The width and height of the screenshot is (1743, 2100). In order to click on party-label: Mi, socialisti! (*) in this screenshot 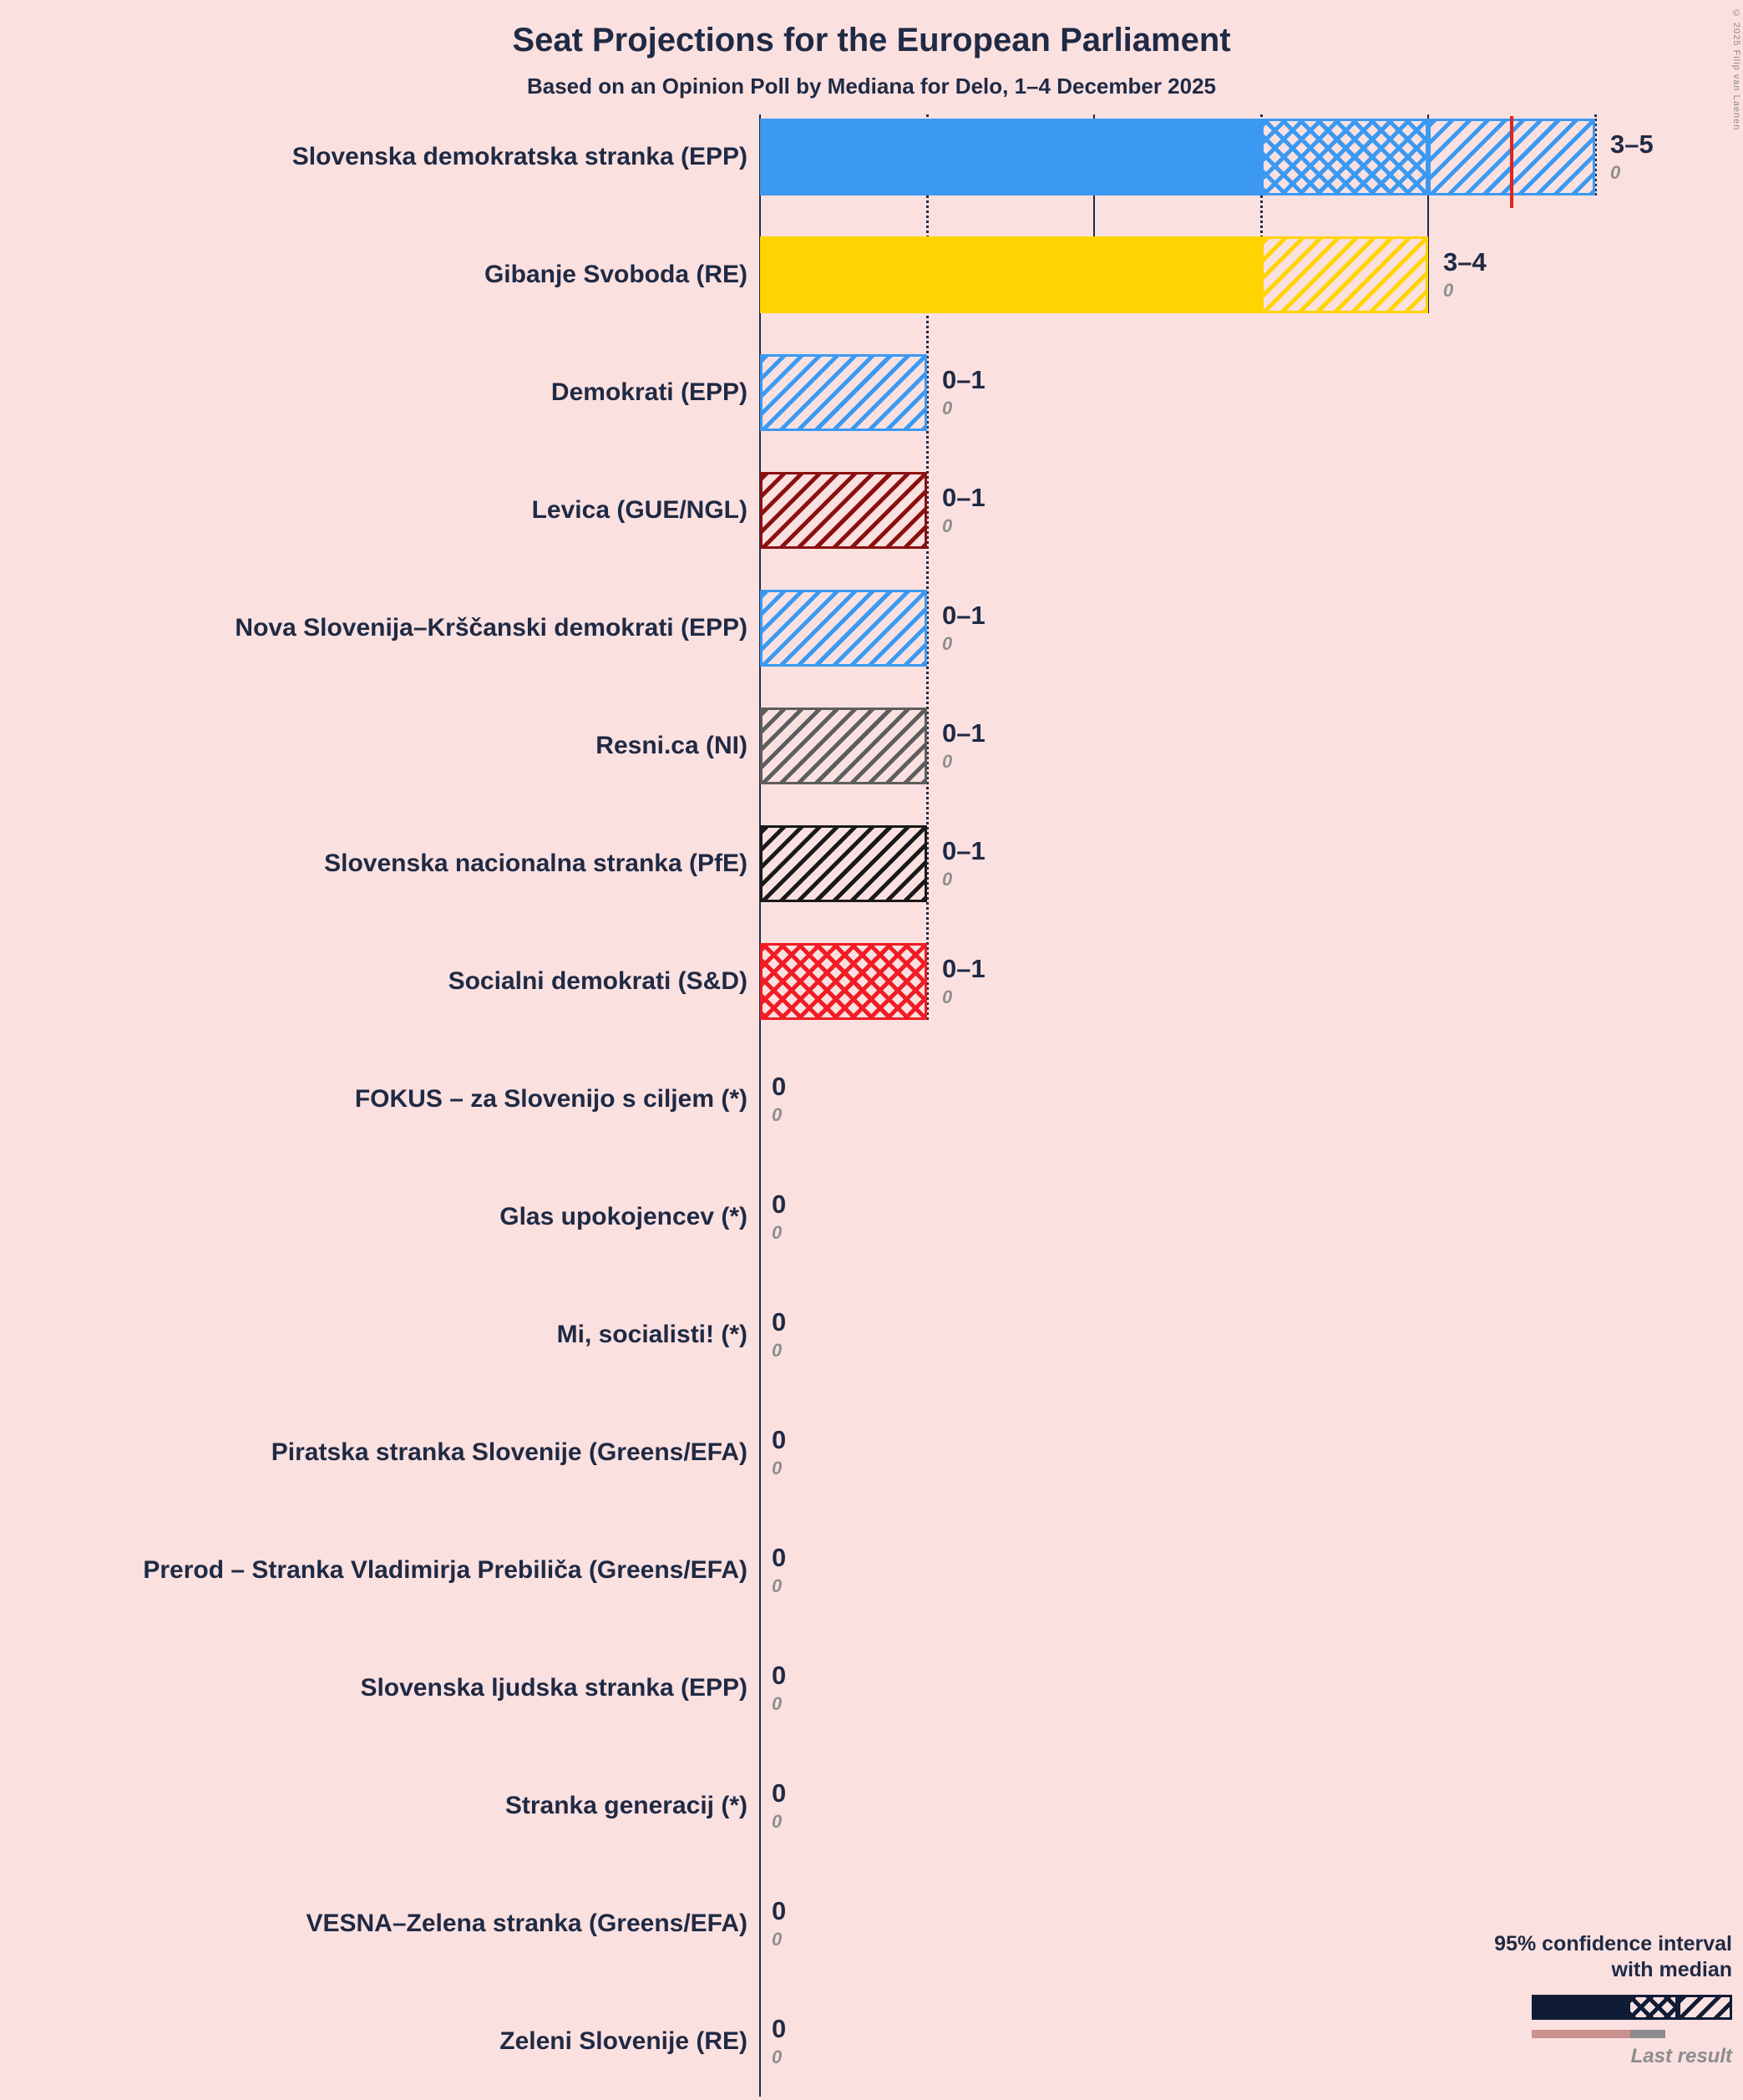, I will do `click(651, 1334)`.